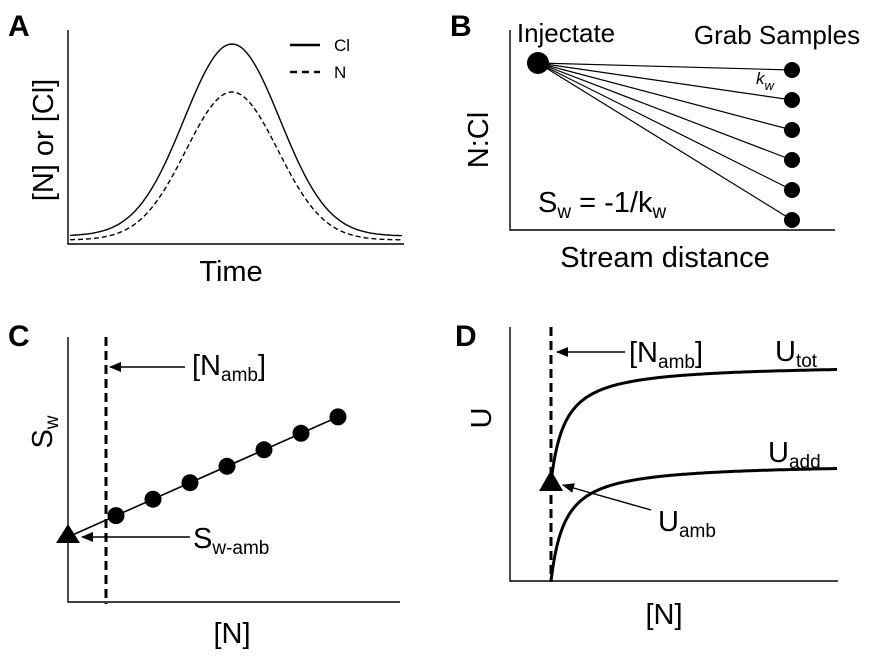 Image resolution: width=878 pixels, height=657 pixels. What do you see at coordinates (68, 533) in the screenshot?
I see `sw-amb-triangle-marker` at bounding box center [68, 533].